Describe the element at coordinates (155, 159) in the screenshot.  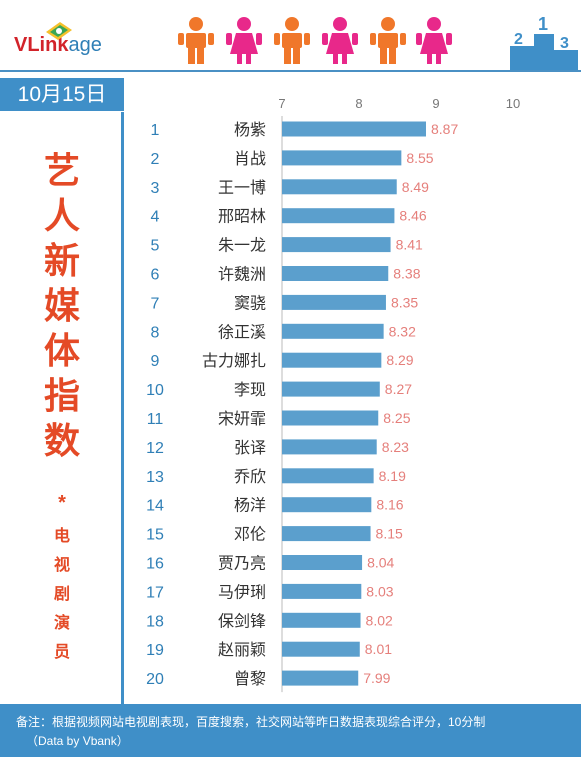
I see `rank-label: 2` at that location.